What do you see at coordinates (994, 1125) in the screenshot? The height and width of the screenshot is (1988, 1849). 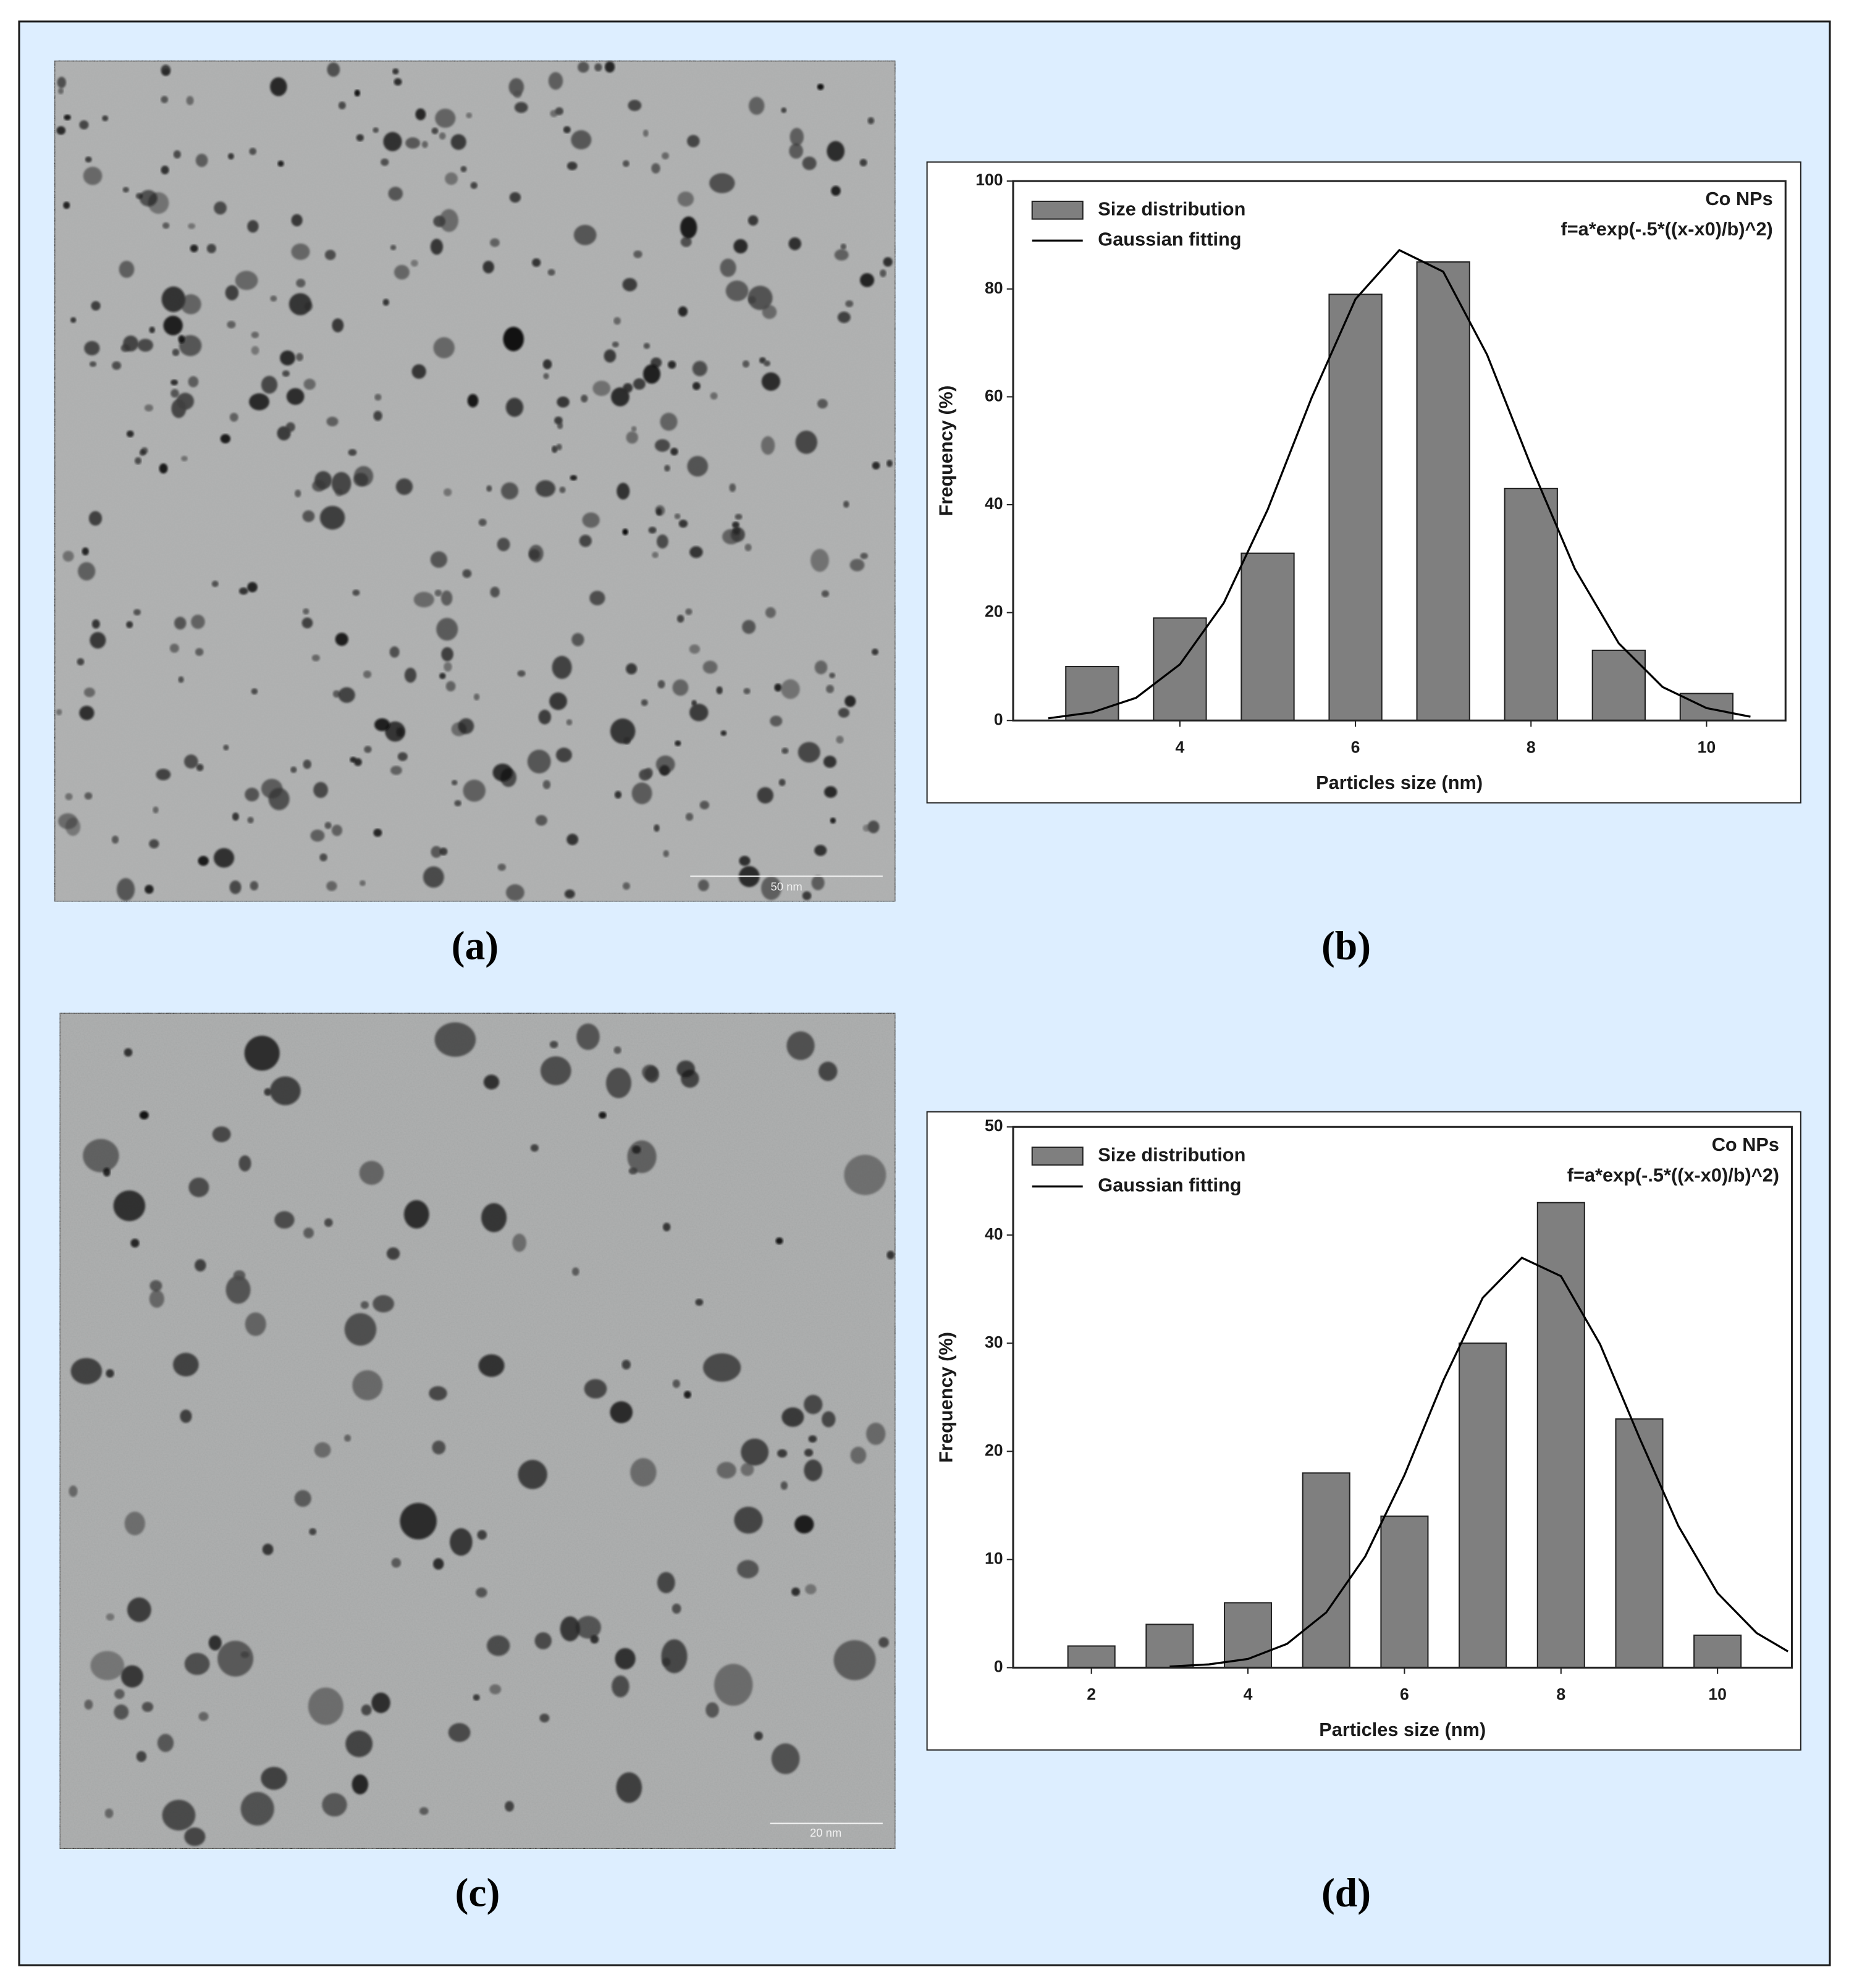 I see `y-tick-label: 50` at bounding box center [994, 1125].